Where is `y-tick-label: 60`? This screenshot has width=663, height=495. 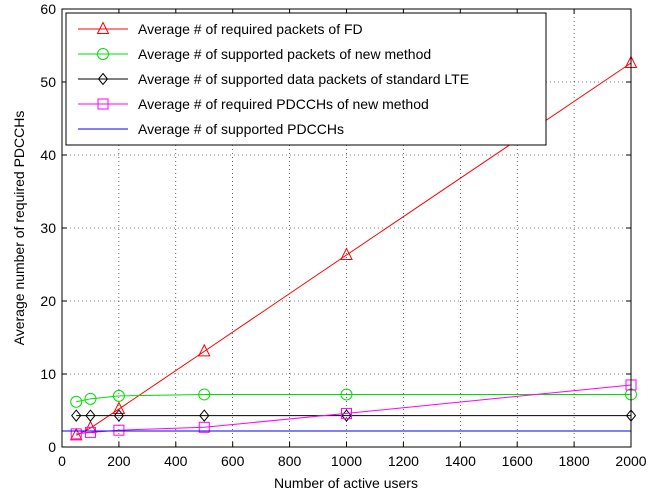 y-tick-label: 60 is located at coordinates (48, 9).